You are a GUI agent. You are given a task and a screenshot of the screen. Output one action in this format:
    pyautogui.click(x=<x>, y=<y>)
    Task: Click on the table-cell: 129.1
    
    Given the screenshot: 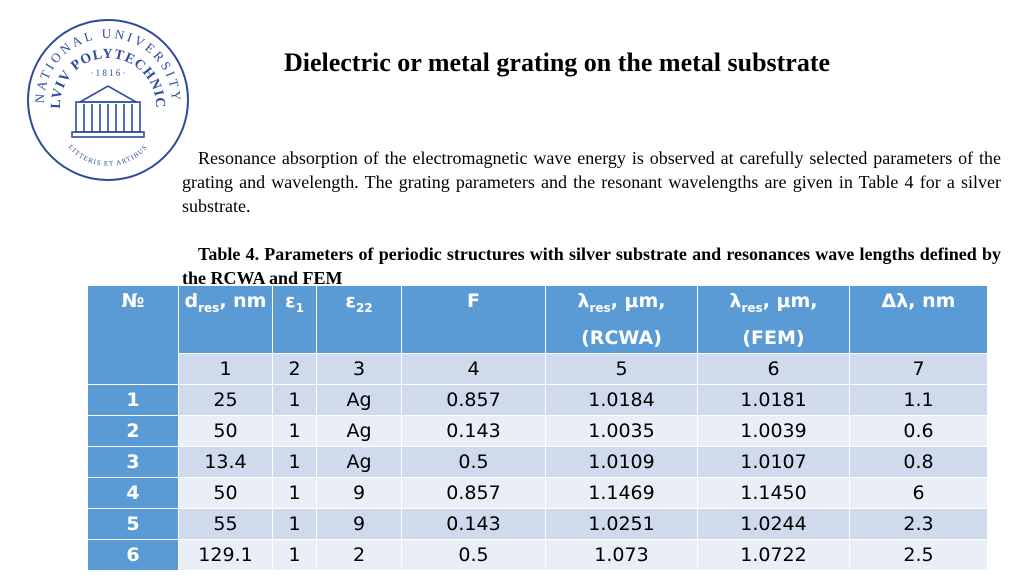 What is the action you would take?
    pyautogui.click(x=225, y=554)
    